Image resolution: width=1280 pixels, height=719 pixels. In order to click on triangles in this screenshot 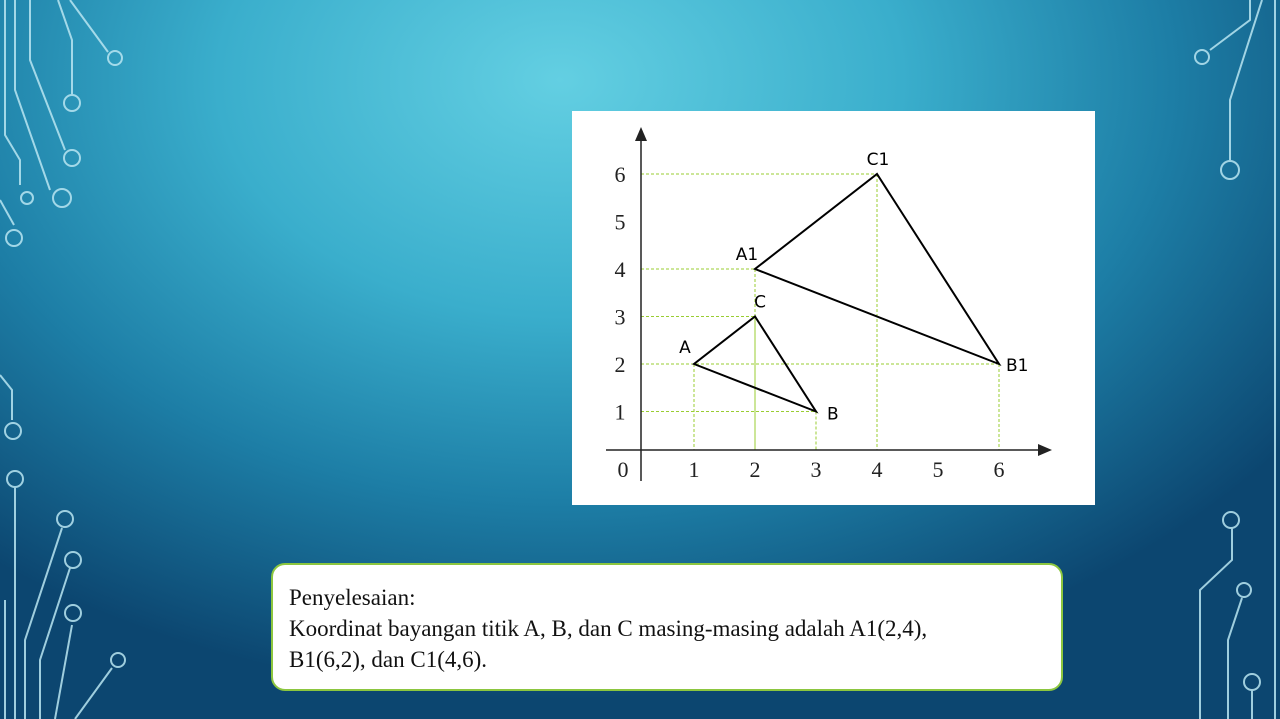, I will do `click(846, 293)`.